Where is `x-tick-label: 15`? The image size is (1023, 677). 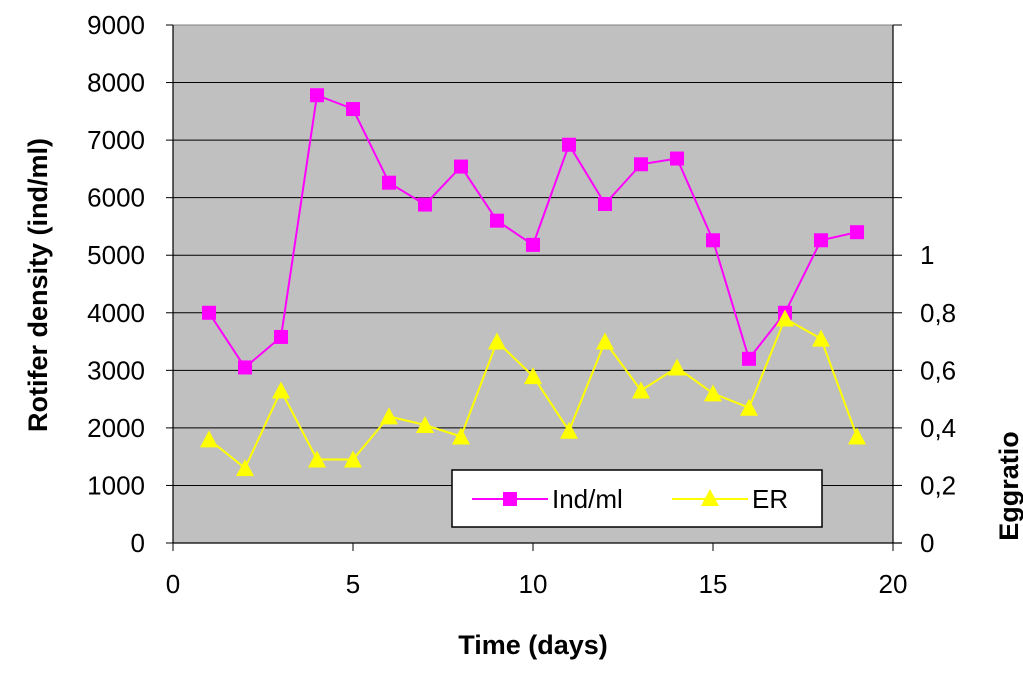 x-tick-label: 15 is located at coordinates (713, 584).